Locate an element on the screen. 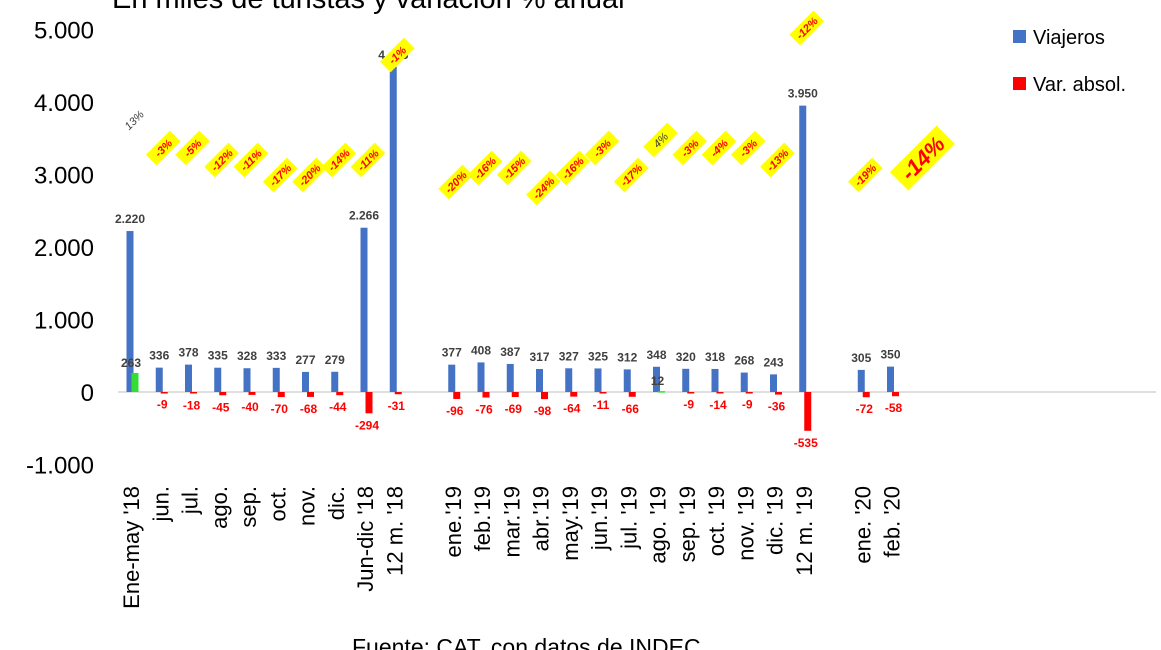 The width and height of the screenshot is (1161, 650). value-label-viajeros: 335 is located at coordinates (218, 356).